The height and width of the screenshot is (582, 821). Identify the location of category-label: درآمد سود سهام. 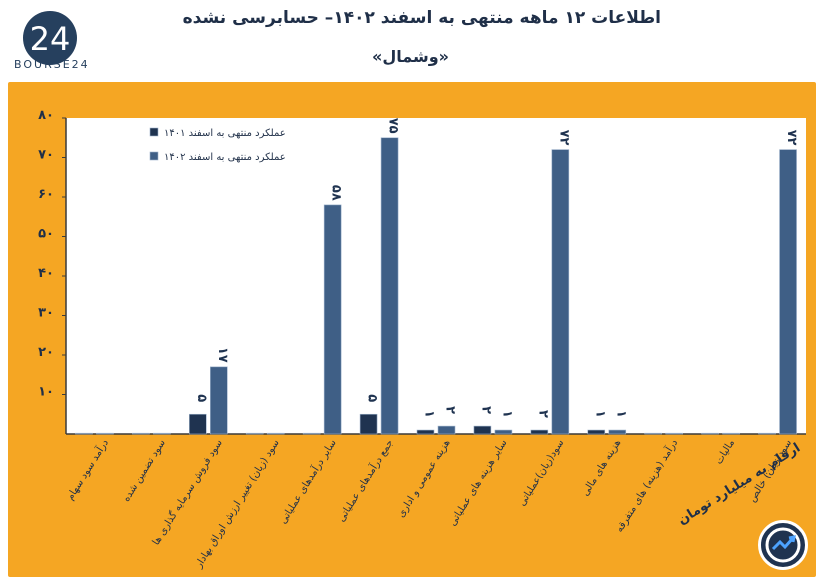
(87, 470).